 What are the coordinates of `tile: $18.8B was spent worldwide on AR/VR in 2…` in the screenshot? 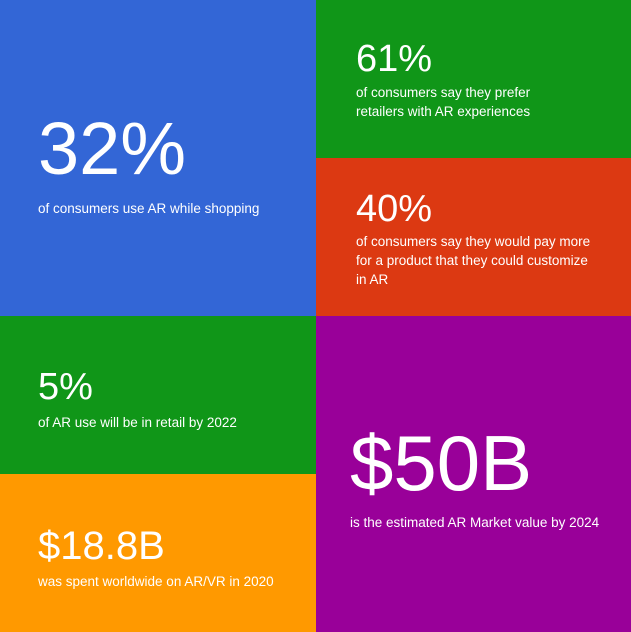 It's located at (158, 553).